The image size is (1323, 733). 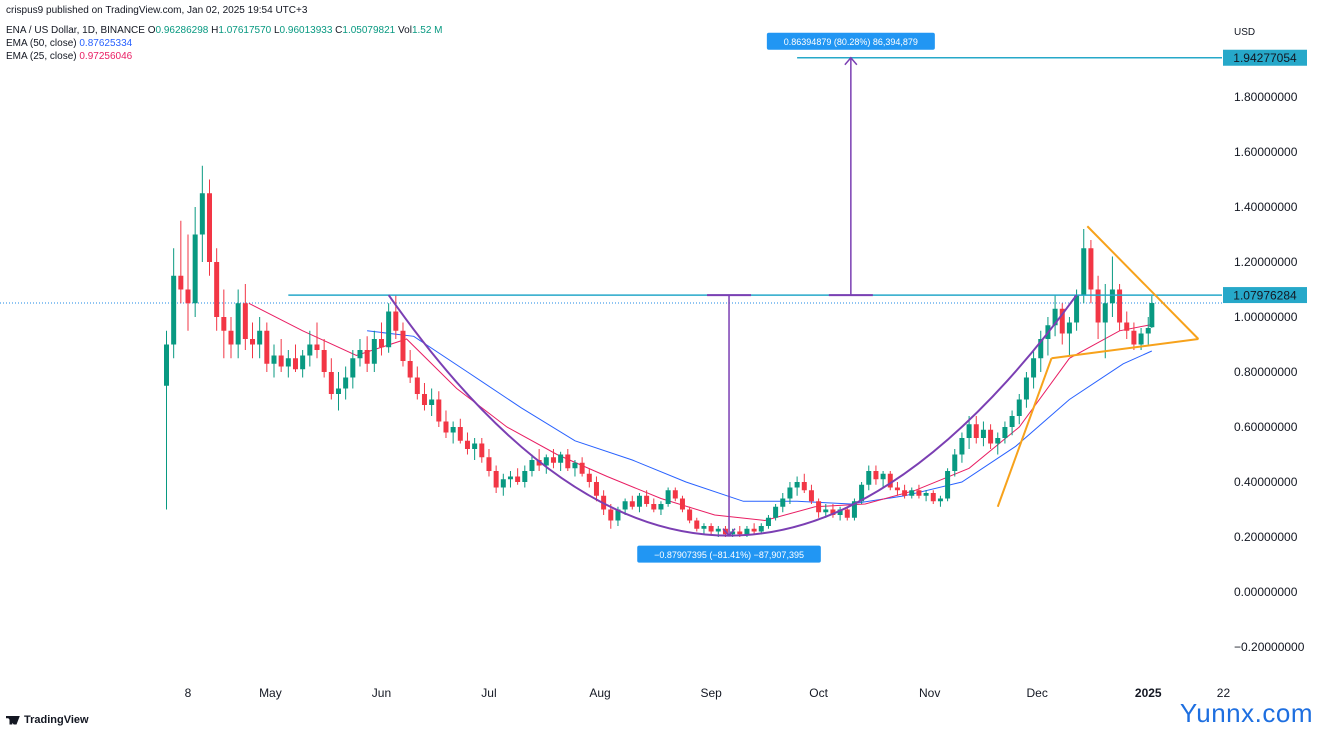 I want to click on x-tick-label: Aug, so click(x=599, y=693).